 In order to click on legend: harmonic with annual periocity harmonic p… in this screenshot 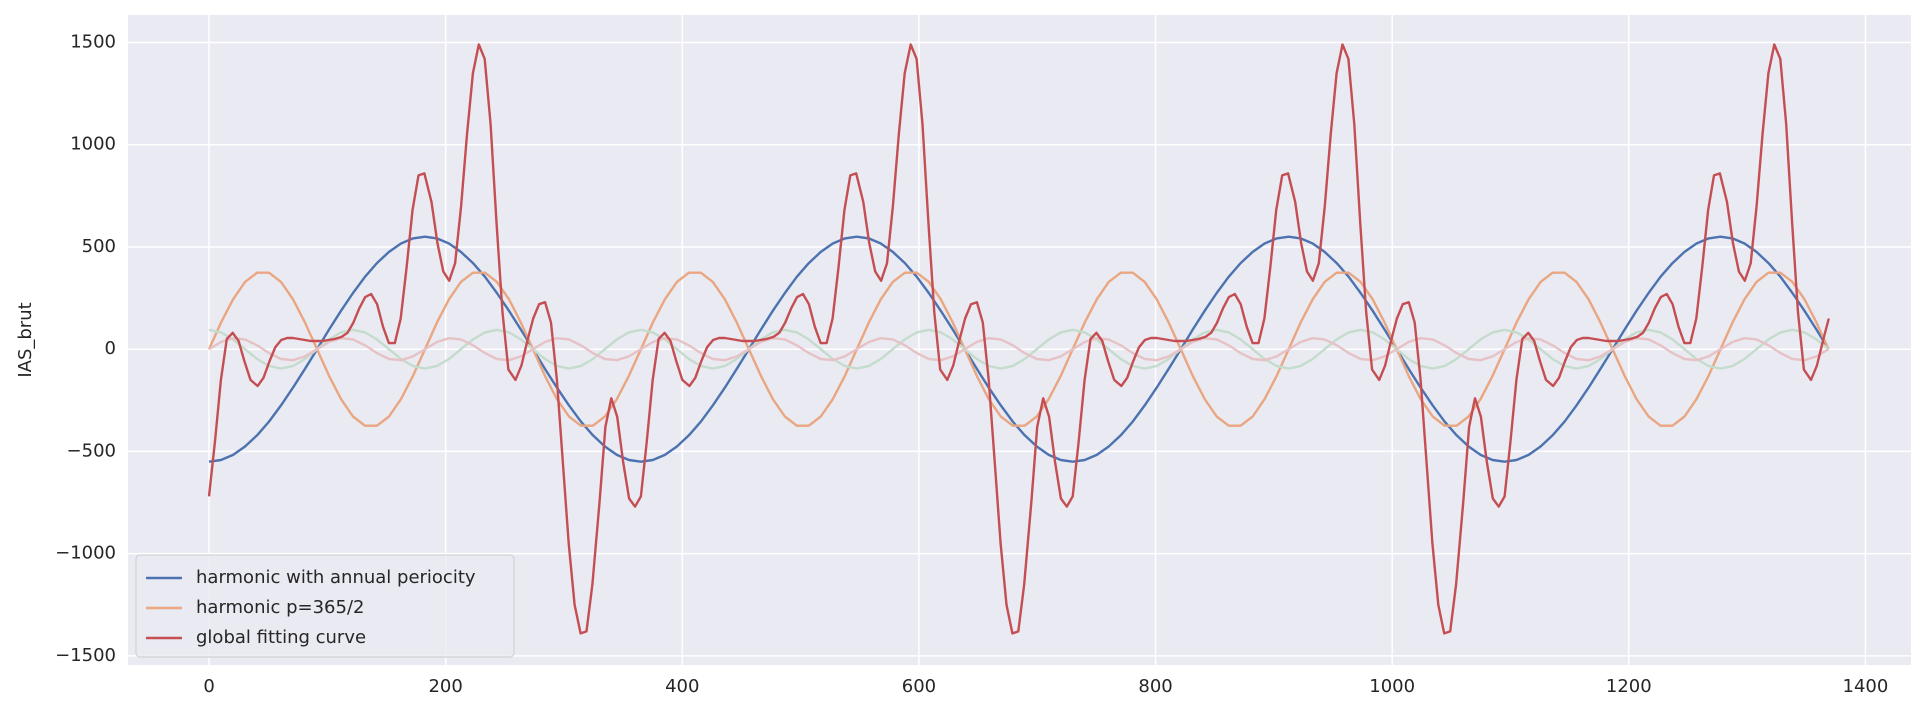, I will do `click(325, 606)`.